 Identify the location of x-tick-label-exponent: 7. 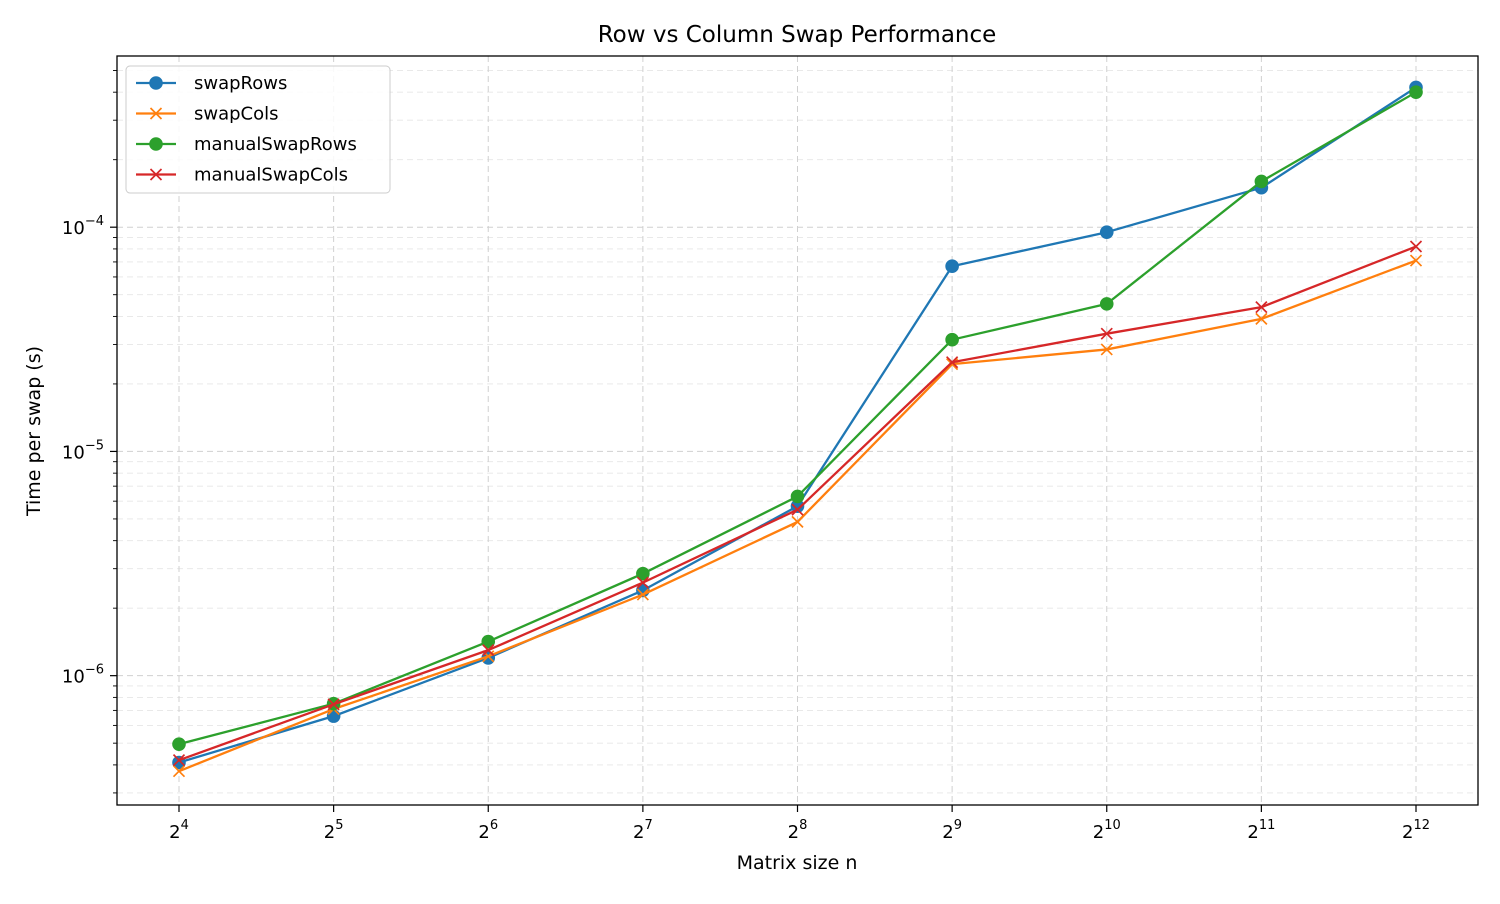
(648, 825).